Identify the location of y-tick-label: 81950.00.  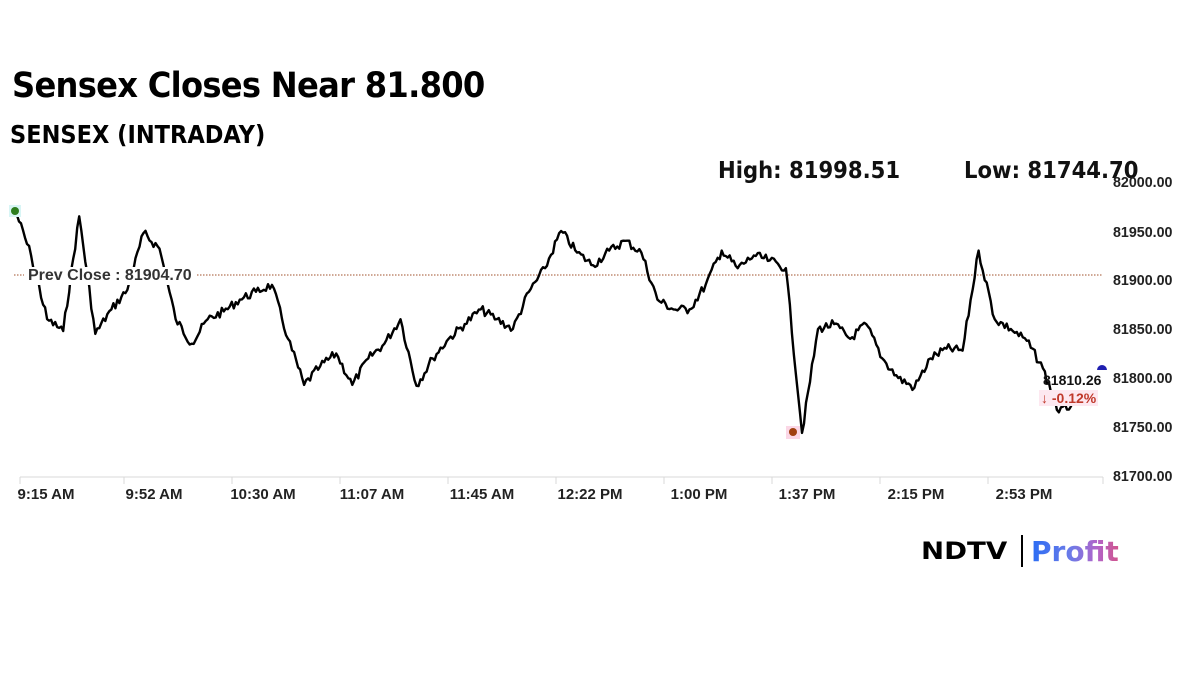
(1143, 232).